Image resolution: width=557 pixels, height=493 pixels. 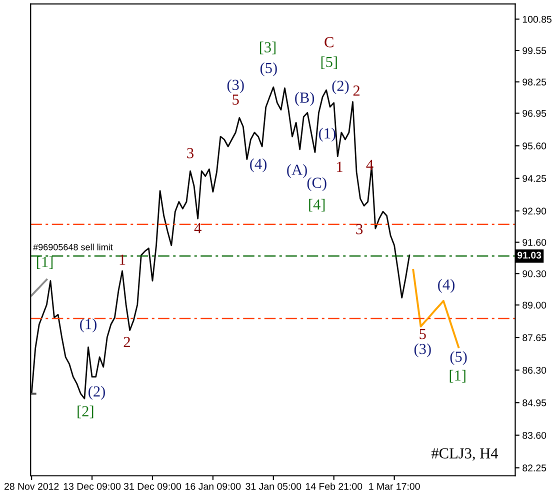 I want to click on y-tick-label: 90.30, so click(x=534, y=274).